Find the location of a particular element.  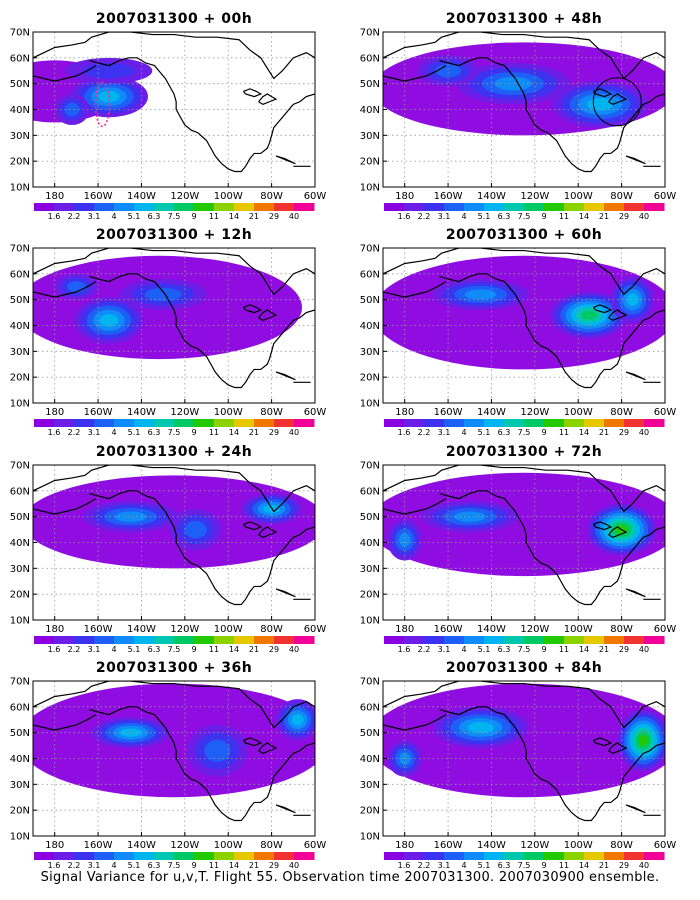

lon-tick-label: 140W is located at coordinates (491, 196).